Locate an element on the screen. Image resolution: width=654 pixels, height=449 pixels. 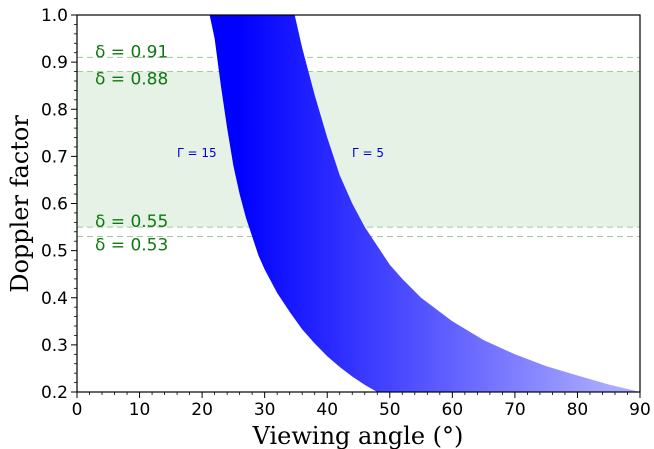
x-tick-label: 80 is located at coordinates (578, 410).